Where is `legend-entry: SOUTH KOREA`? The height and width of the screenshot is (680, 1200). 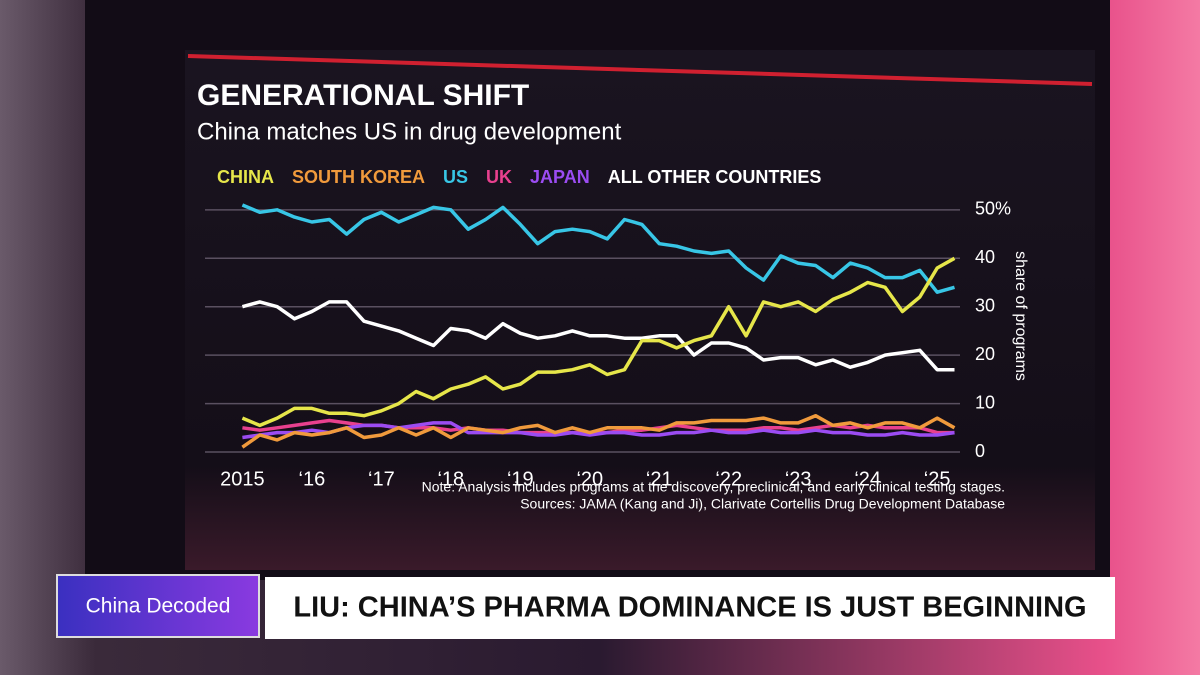 legend-entry: SOUTH KOREA is located at coordinates (358, 177).